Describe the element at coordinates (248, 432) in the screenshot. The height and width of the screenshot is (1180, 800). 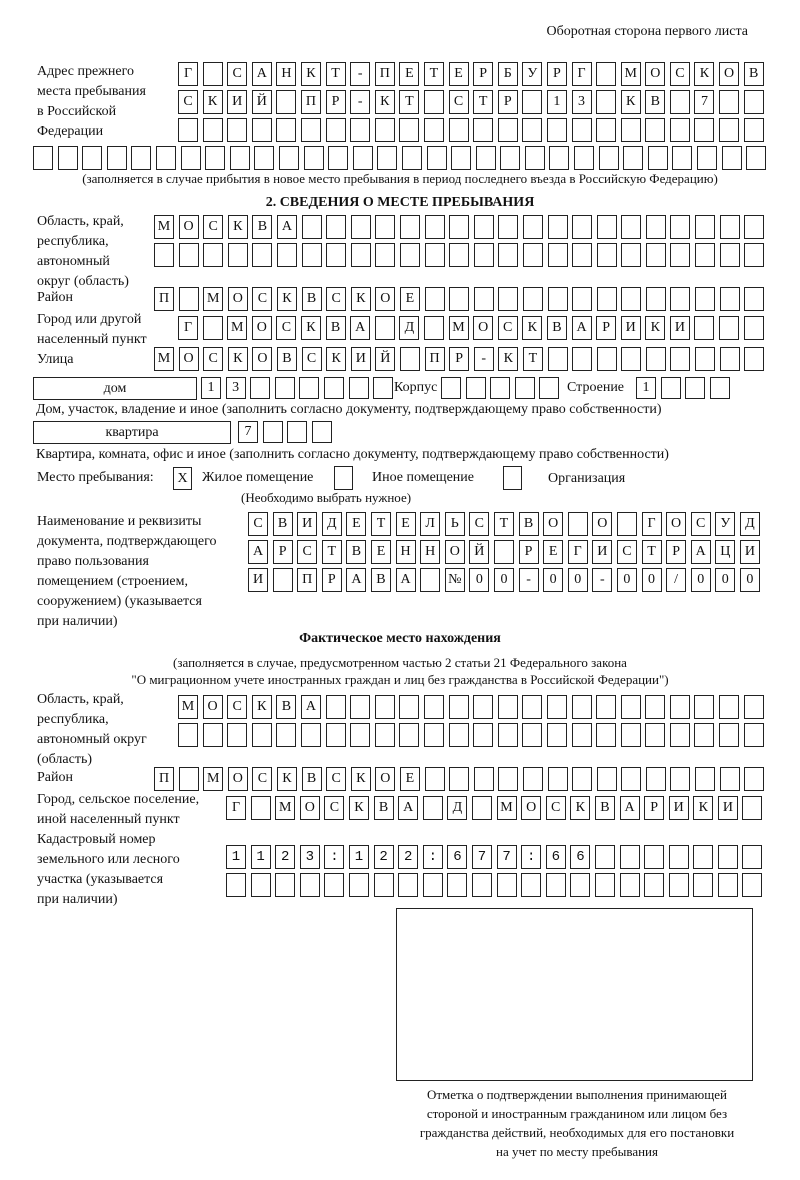
I see `char-cell: 7` at that location.